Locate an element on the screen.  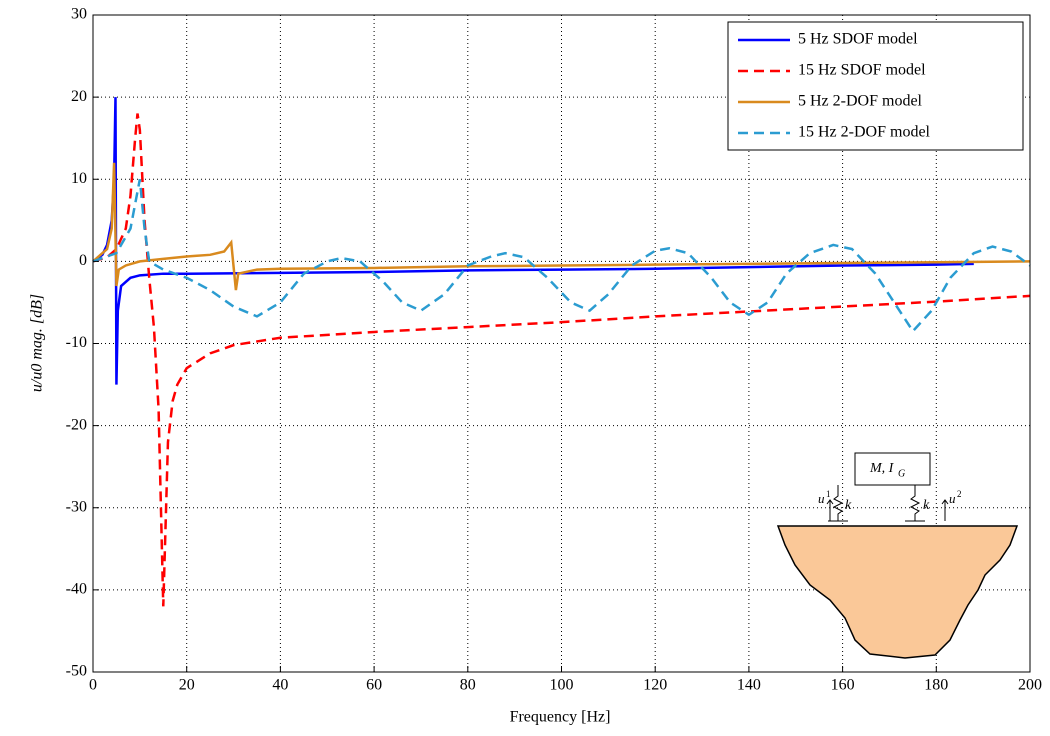
y-tick-label: 10 is located at coordinates (79, 178).